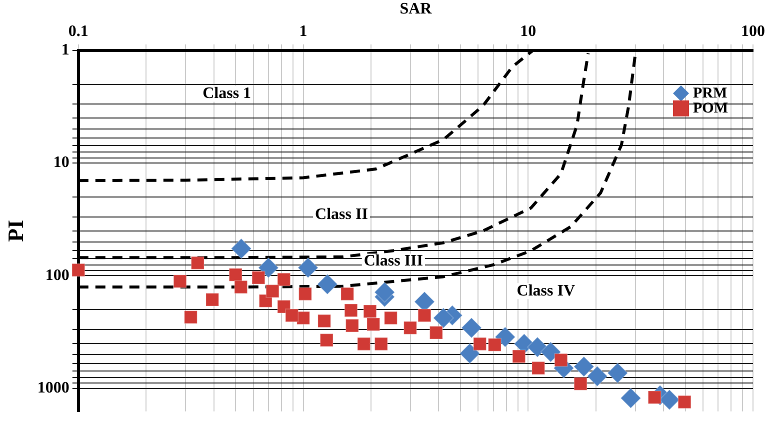  I want to click on x-tick-label: 0.1, so click(78, 31).